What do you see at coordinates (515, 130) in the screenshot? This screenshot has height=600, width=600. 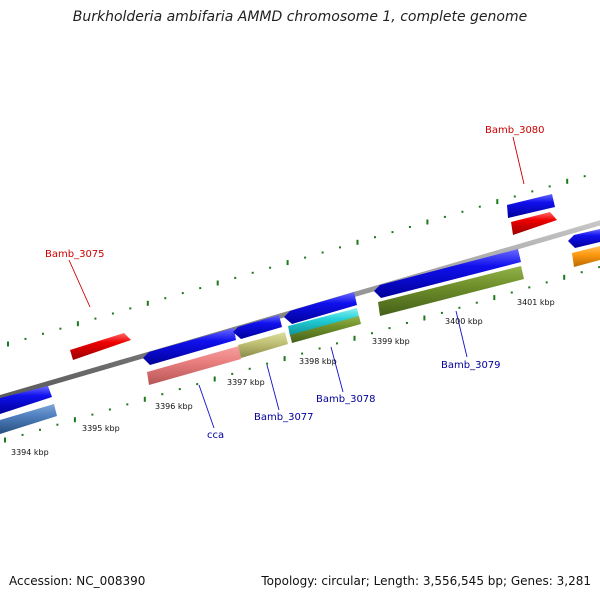 I see `gene-label-bamb3080: Bamb_3080` at bounding box center [515, 130].